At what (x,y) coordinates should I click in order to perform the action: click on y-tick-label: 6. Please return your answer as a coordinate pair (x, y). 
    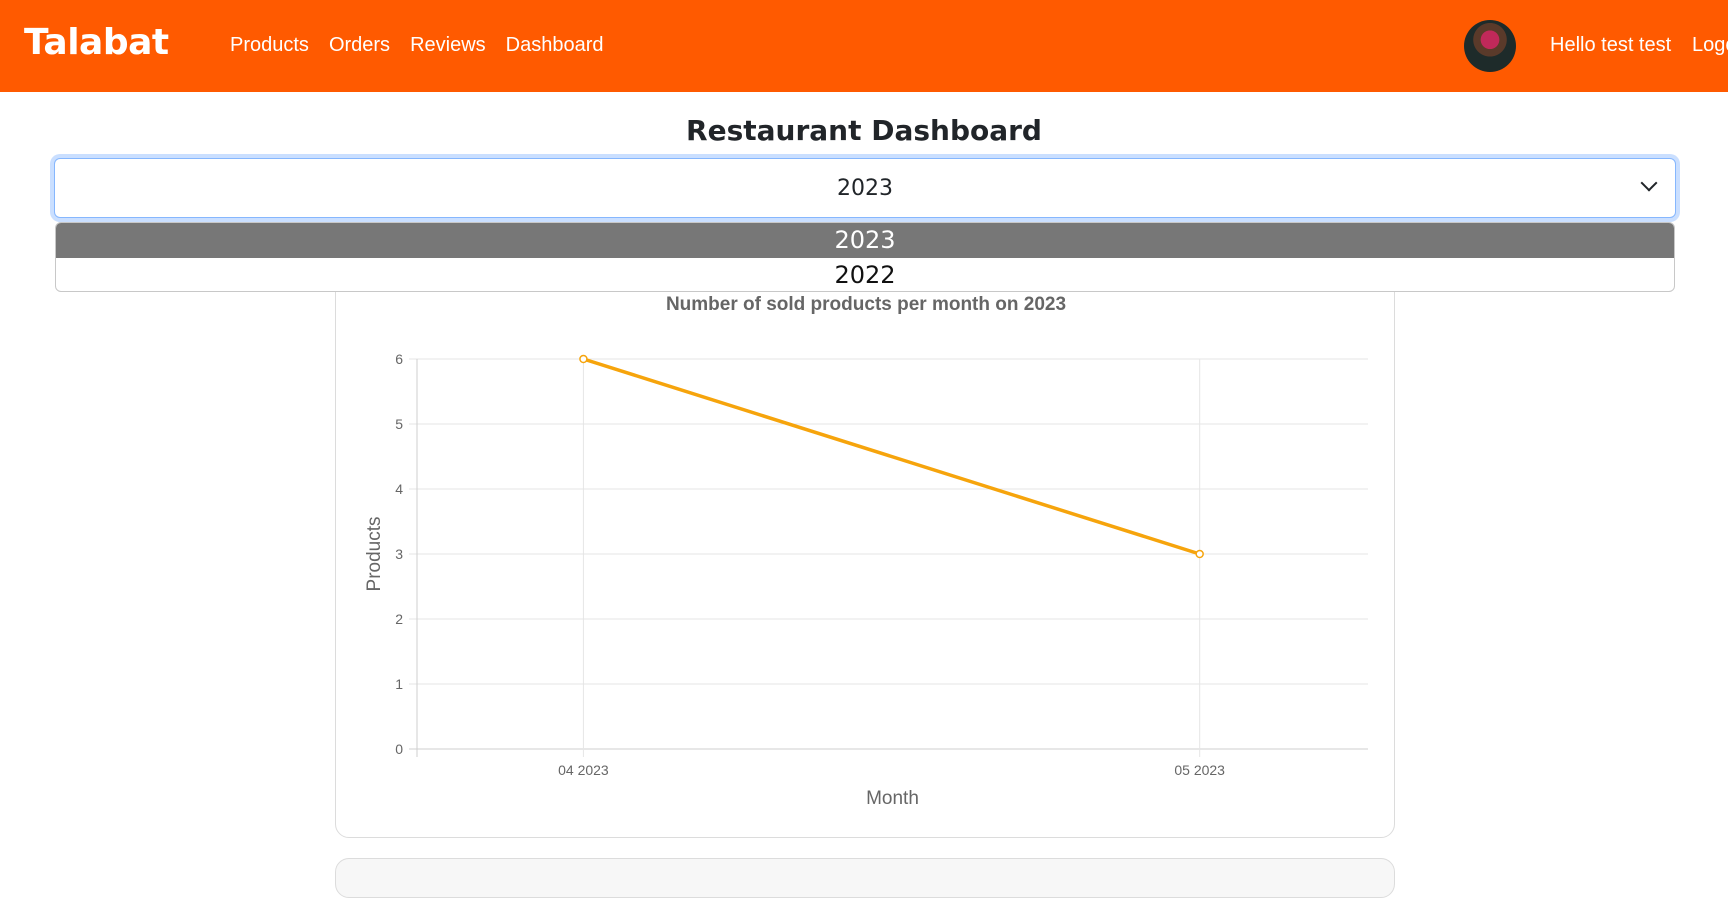
    Looking at the image, I should click on (399, 359).